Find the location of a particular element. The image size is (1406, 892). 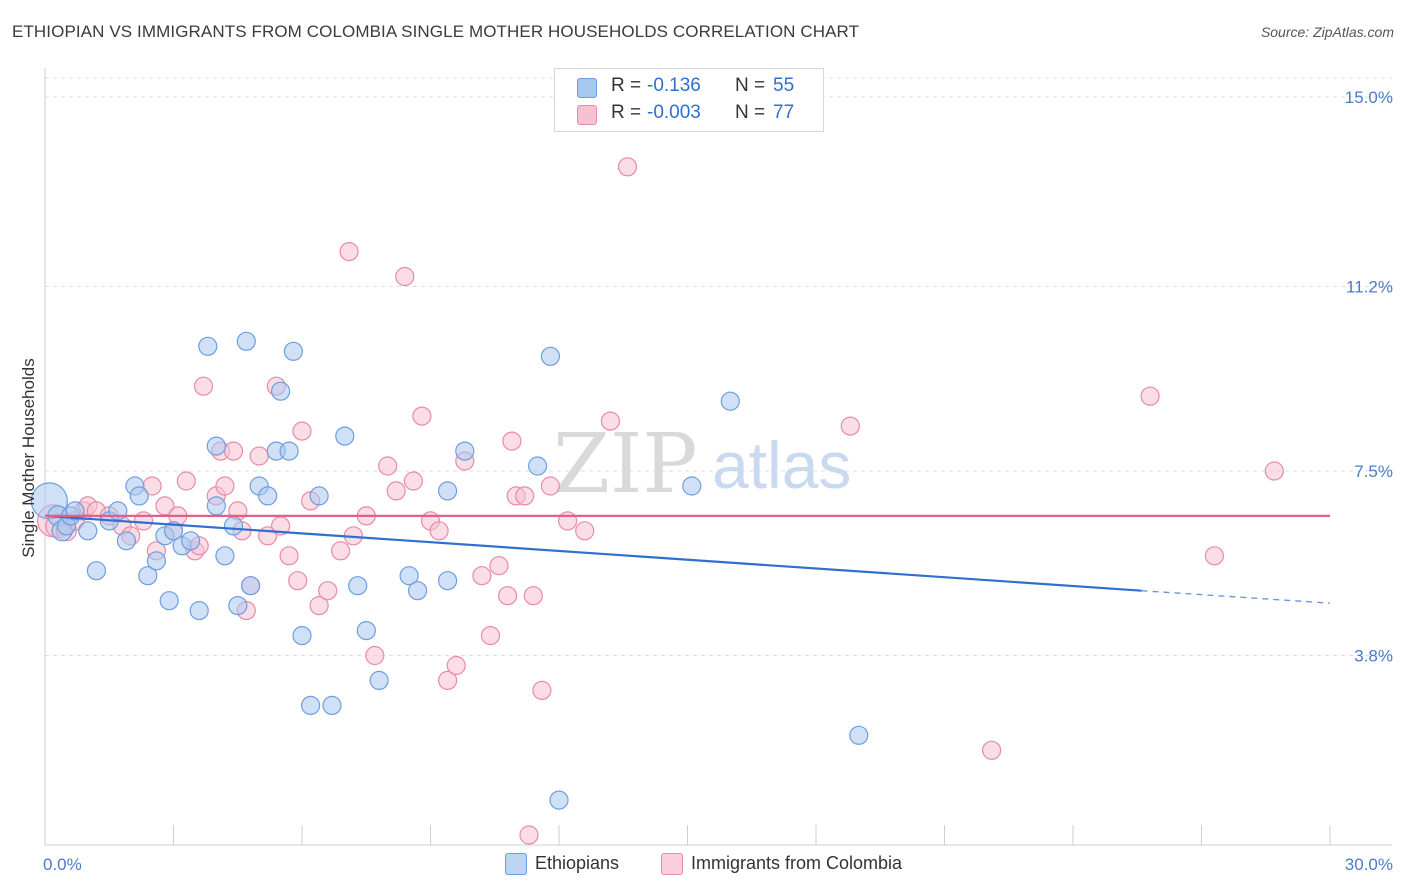

trend-lines is located at coordinates (687, 559).